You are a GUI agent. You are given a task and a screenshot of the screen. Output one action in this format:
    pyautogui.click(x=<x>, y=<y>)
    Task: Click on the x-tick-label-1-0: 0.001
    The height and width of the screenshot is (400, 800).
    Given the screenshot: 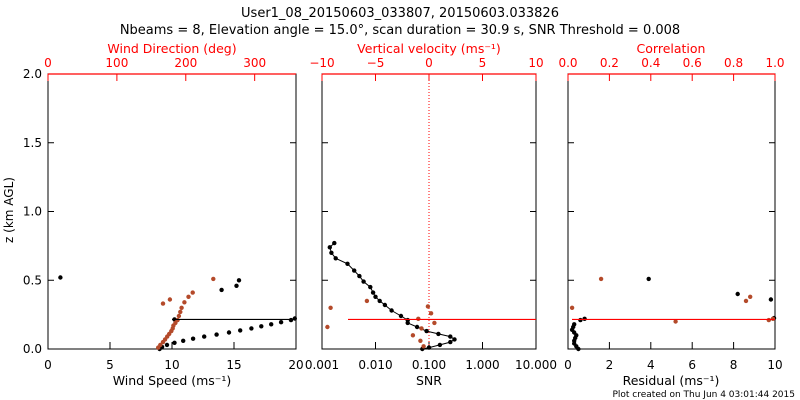 What is the action you would take?
    pyautogui.click(x=322, y=365)
    